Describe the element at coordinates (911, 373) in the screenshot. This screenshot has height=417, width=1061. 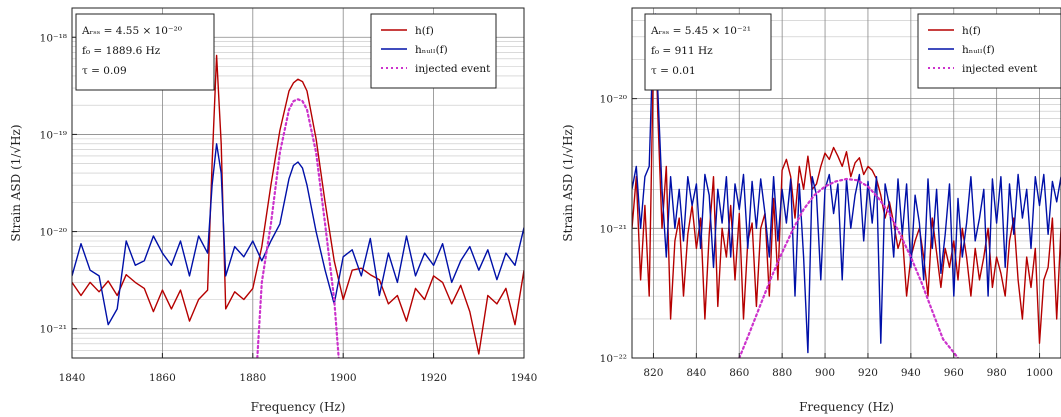
I see `x-tick-label: 940` at that location.